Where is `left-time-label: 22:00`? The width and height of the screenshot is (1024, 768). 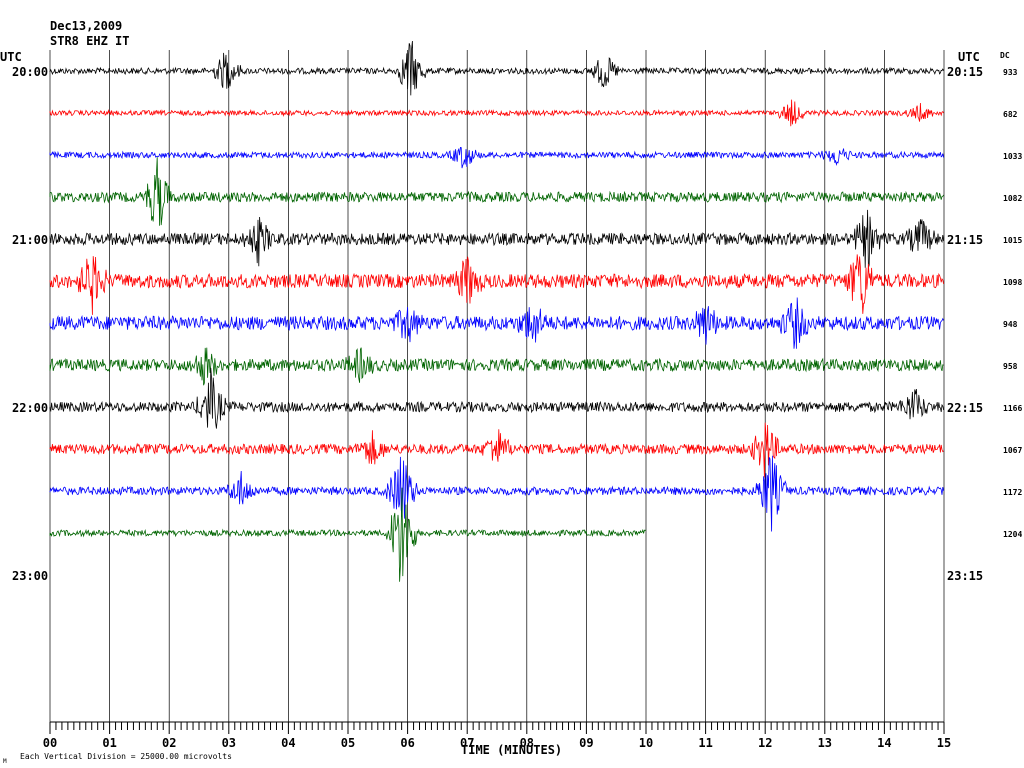 left-time-label: 22:00 is located at coordinates (30, 408).